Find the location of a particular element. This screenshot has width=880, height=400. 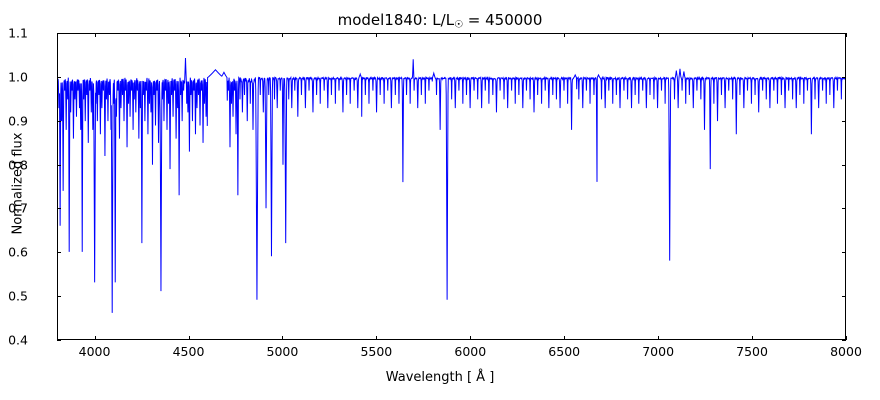

x-tick-label: 6000 is located at coordinates (470, 351).